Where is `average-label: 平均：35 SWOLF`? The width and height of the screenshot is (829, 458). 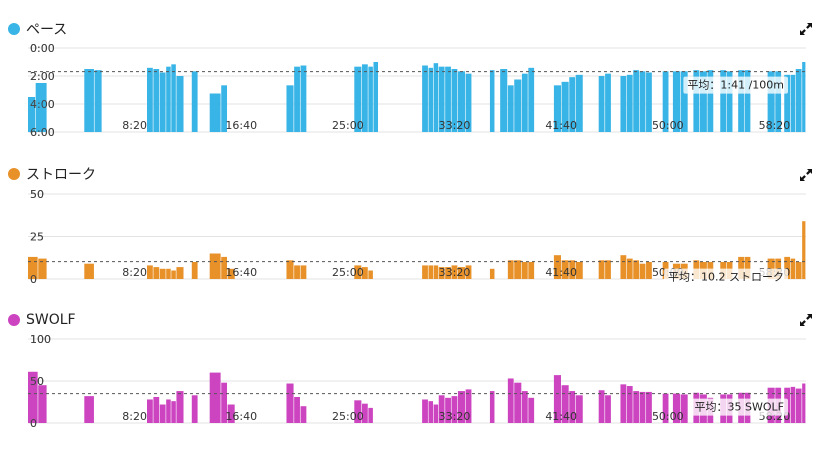 average-label: 平均：35 SWOLF is located at coordinates (739, 407).